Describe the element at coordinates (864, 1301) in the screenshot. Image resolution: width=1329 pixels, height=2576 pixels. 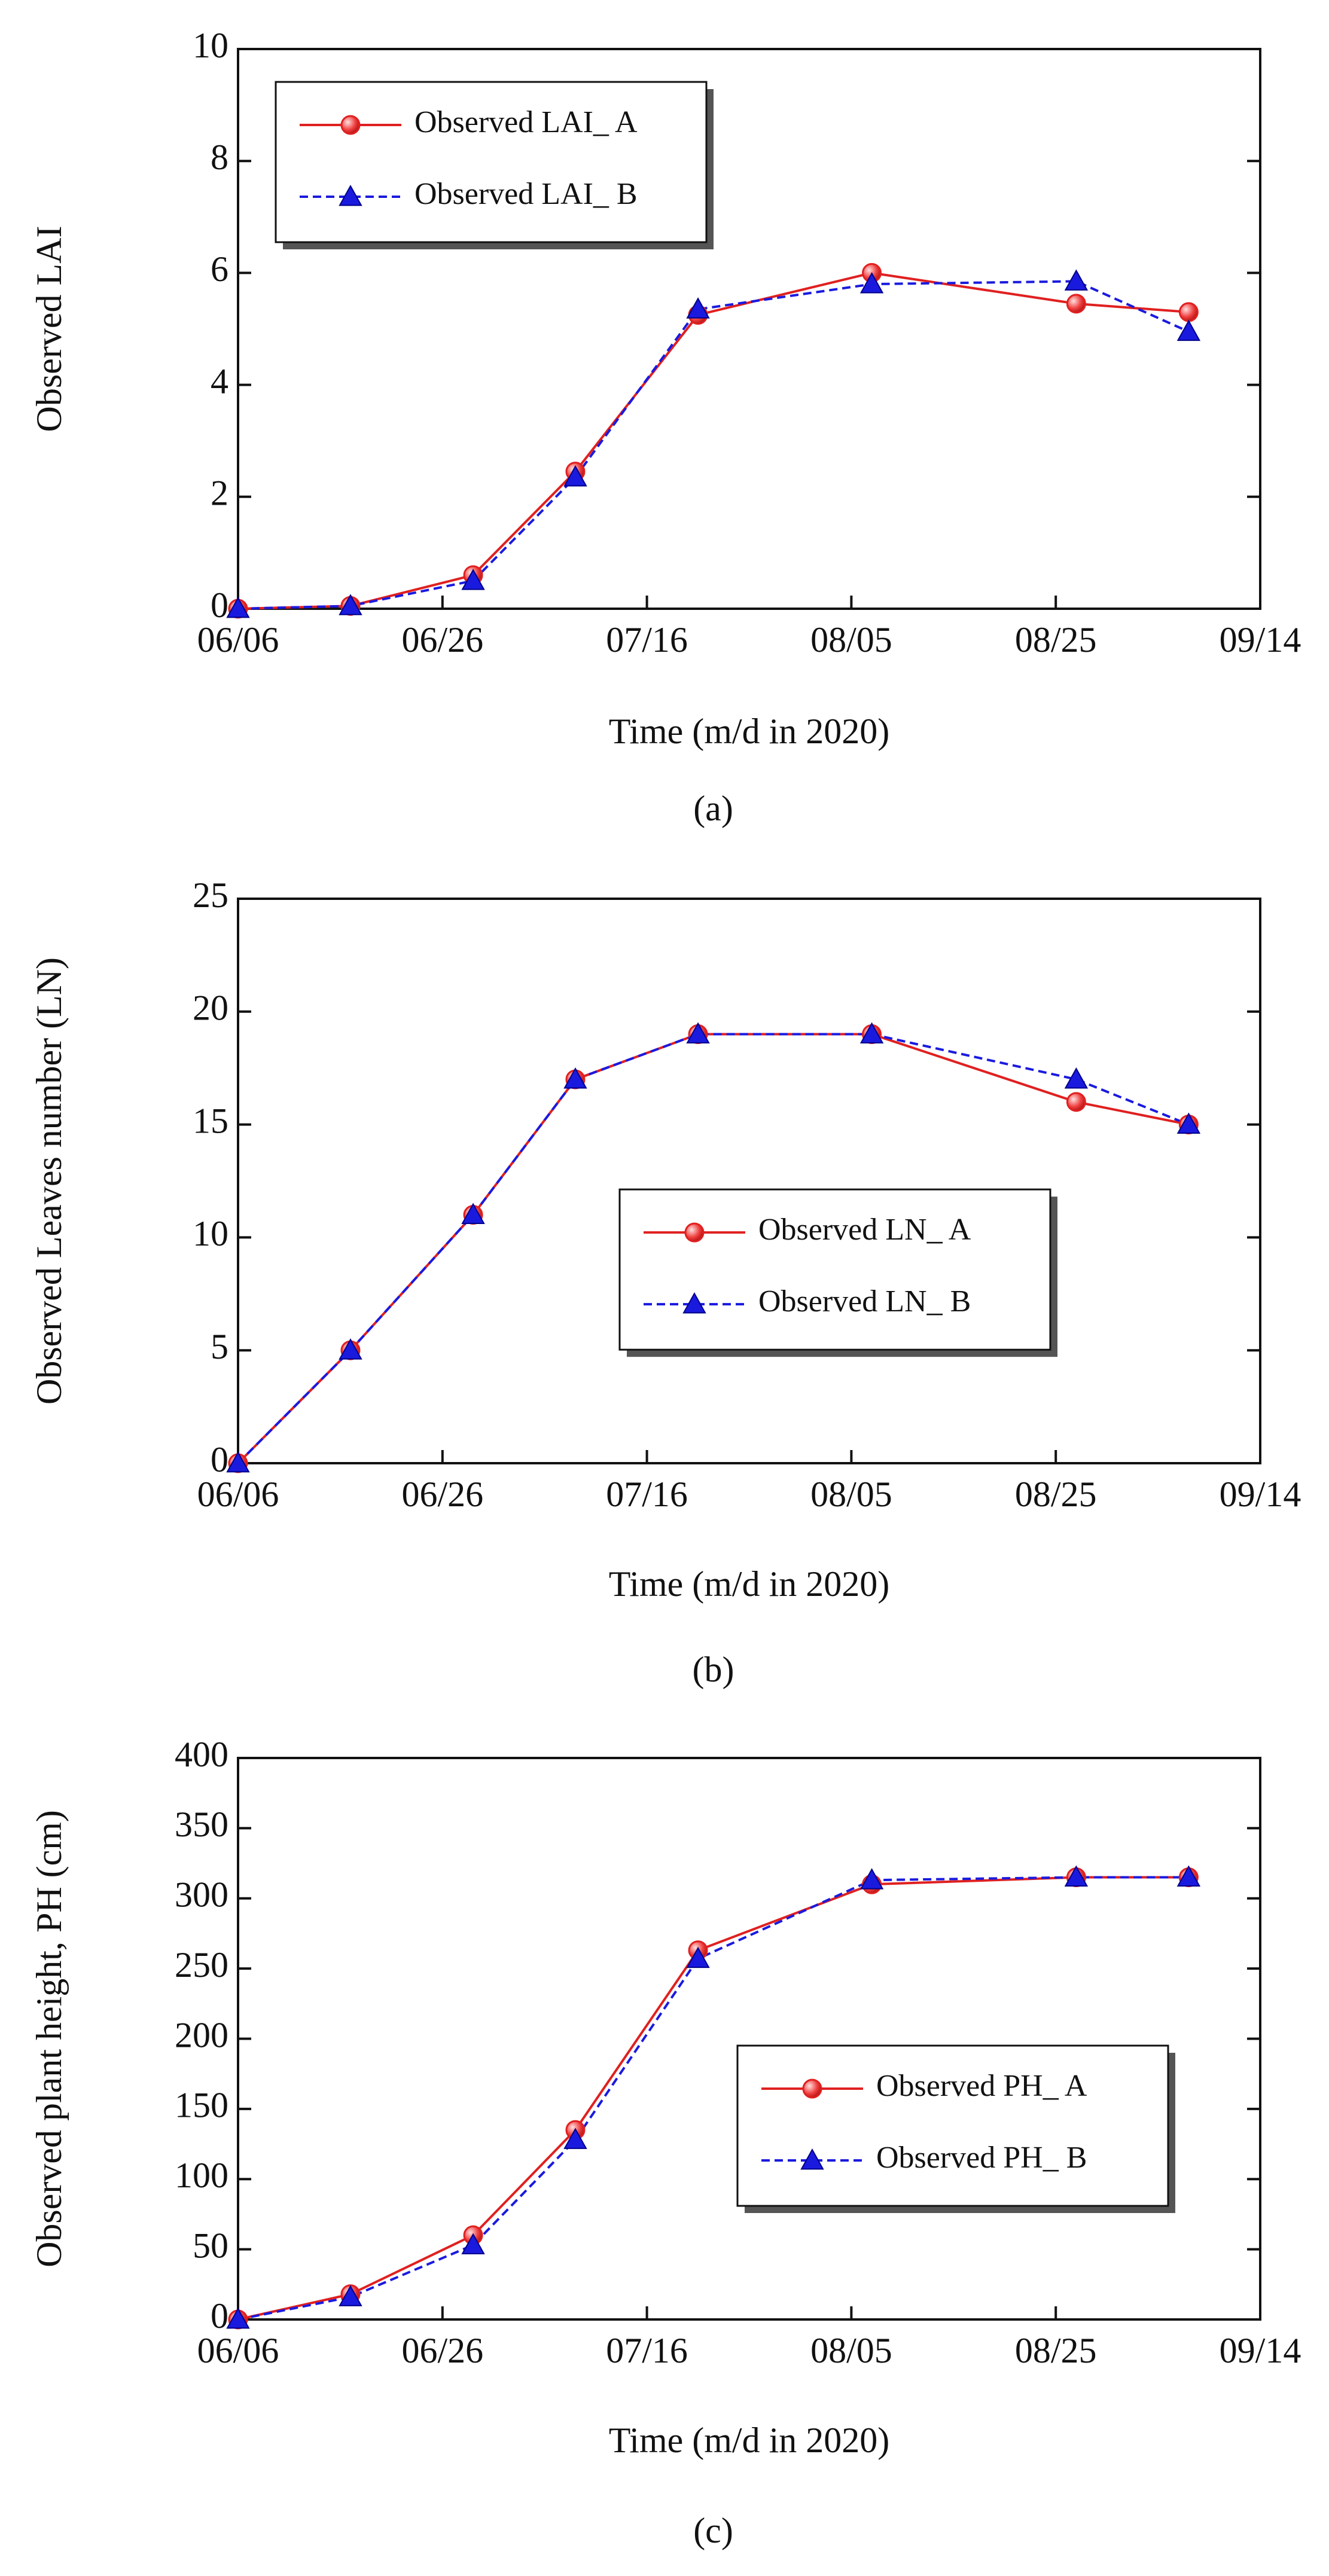
I see `legend-label: Observed LN_ B` at that location.